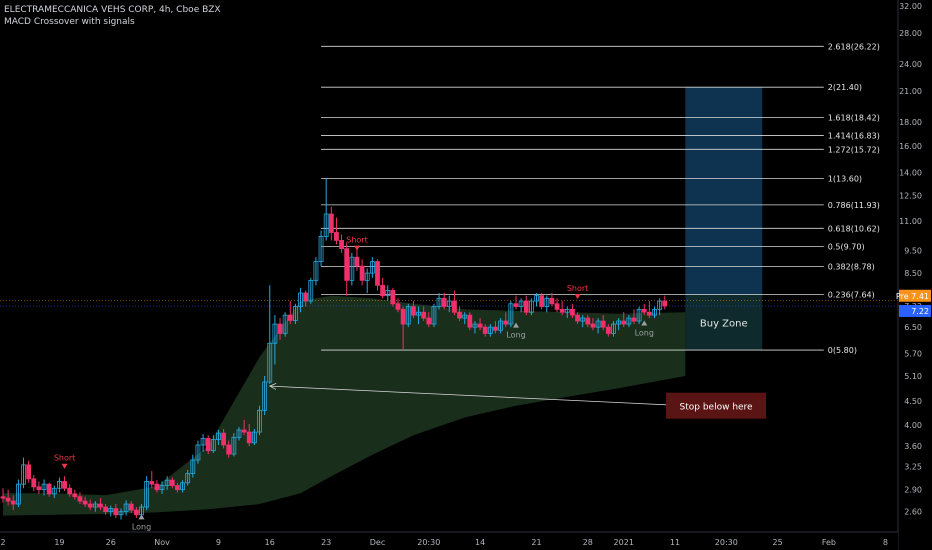 The image size is (932, 550). Describe the element at coordinates (854, 205) in the screenshot. I see `fib-level-label: 0.786(11.93)` at that location.